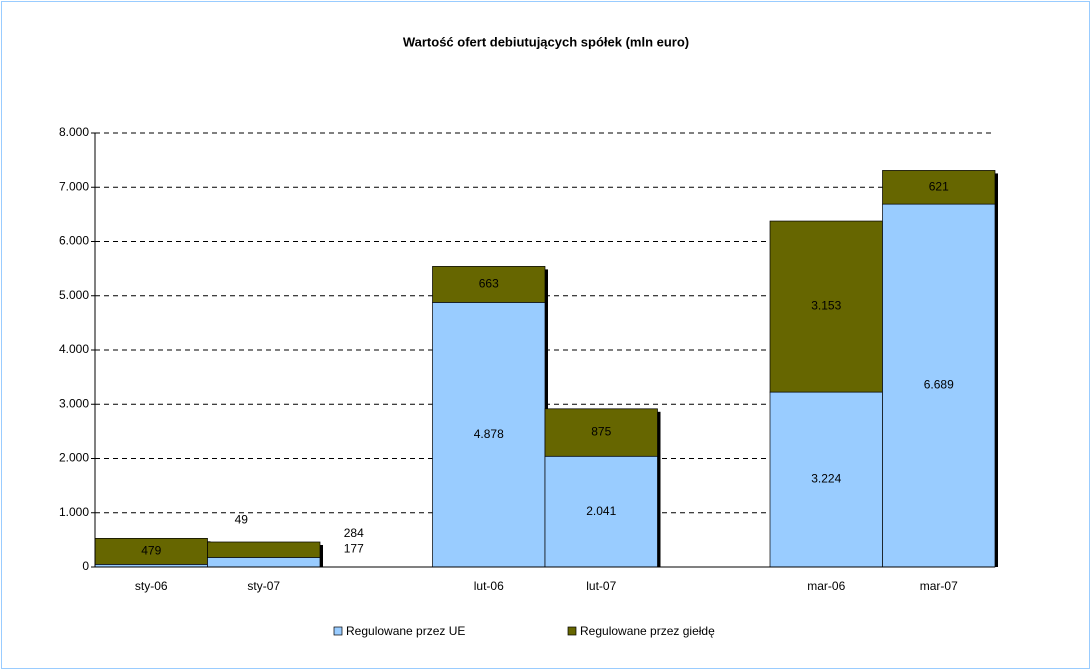 The height and width of the screenshot is (671, 1092). I want to click on x-tick-label: sty-07, so click(263, 586).